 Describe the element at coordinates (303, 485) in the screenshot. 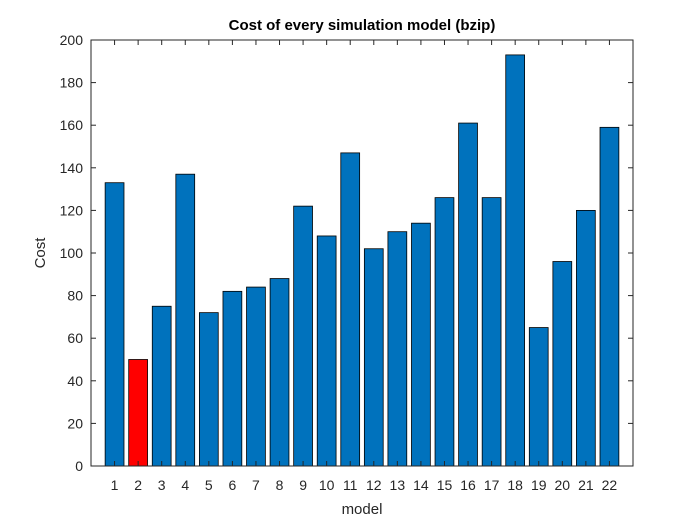

I see `x-tick-label: 9` at that location.